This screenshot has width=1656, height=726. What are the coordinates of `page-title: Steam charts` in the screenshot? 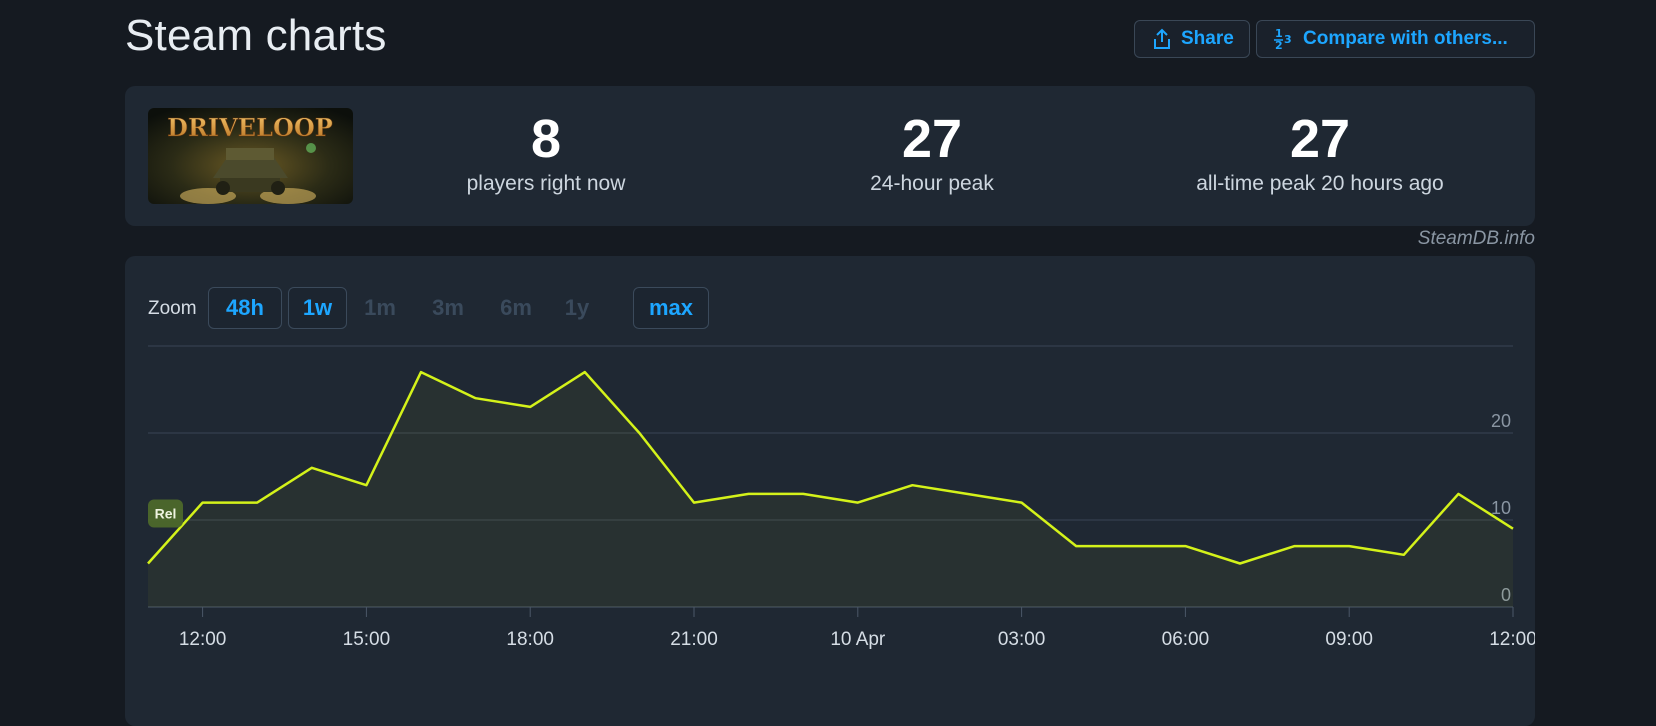 It's located at (256, 35).